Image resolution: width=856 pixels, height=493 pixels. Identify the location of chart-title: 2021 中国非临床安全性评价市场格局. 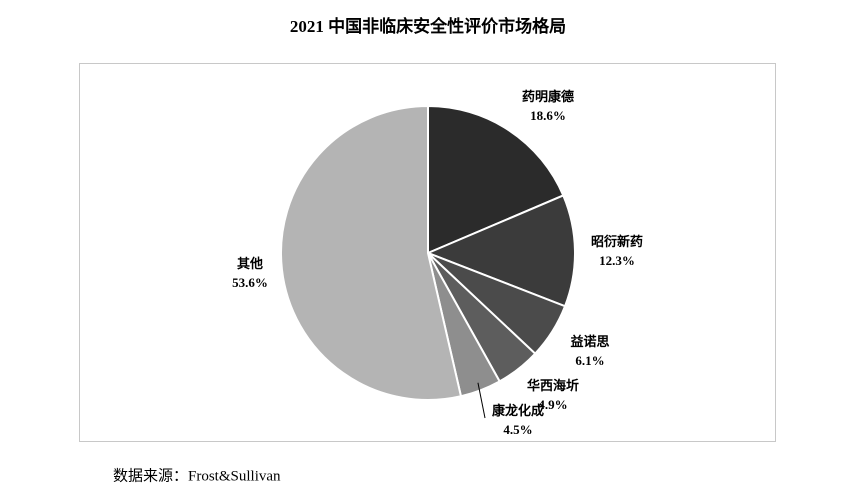
(428, 26).